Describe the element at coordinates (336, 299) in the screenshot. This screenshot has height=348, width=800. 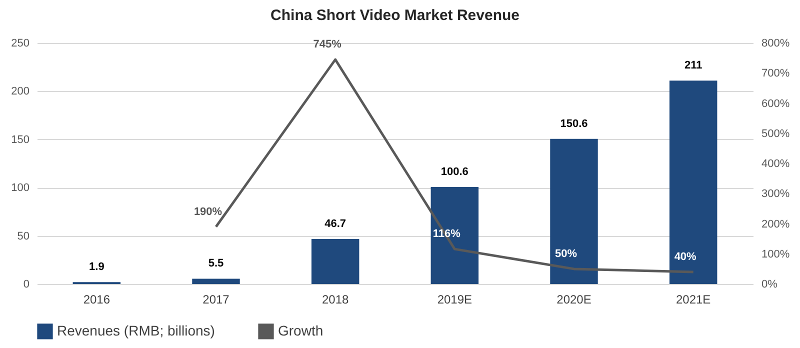
I see `x-tick-label: 2018` at that location.